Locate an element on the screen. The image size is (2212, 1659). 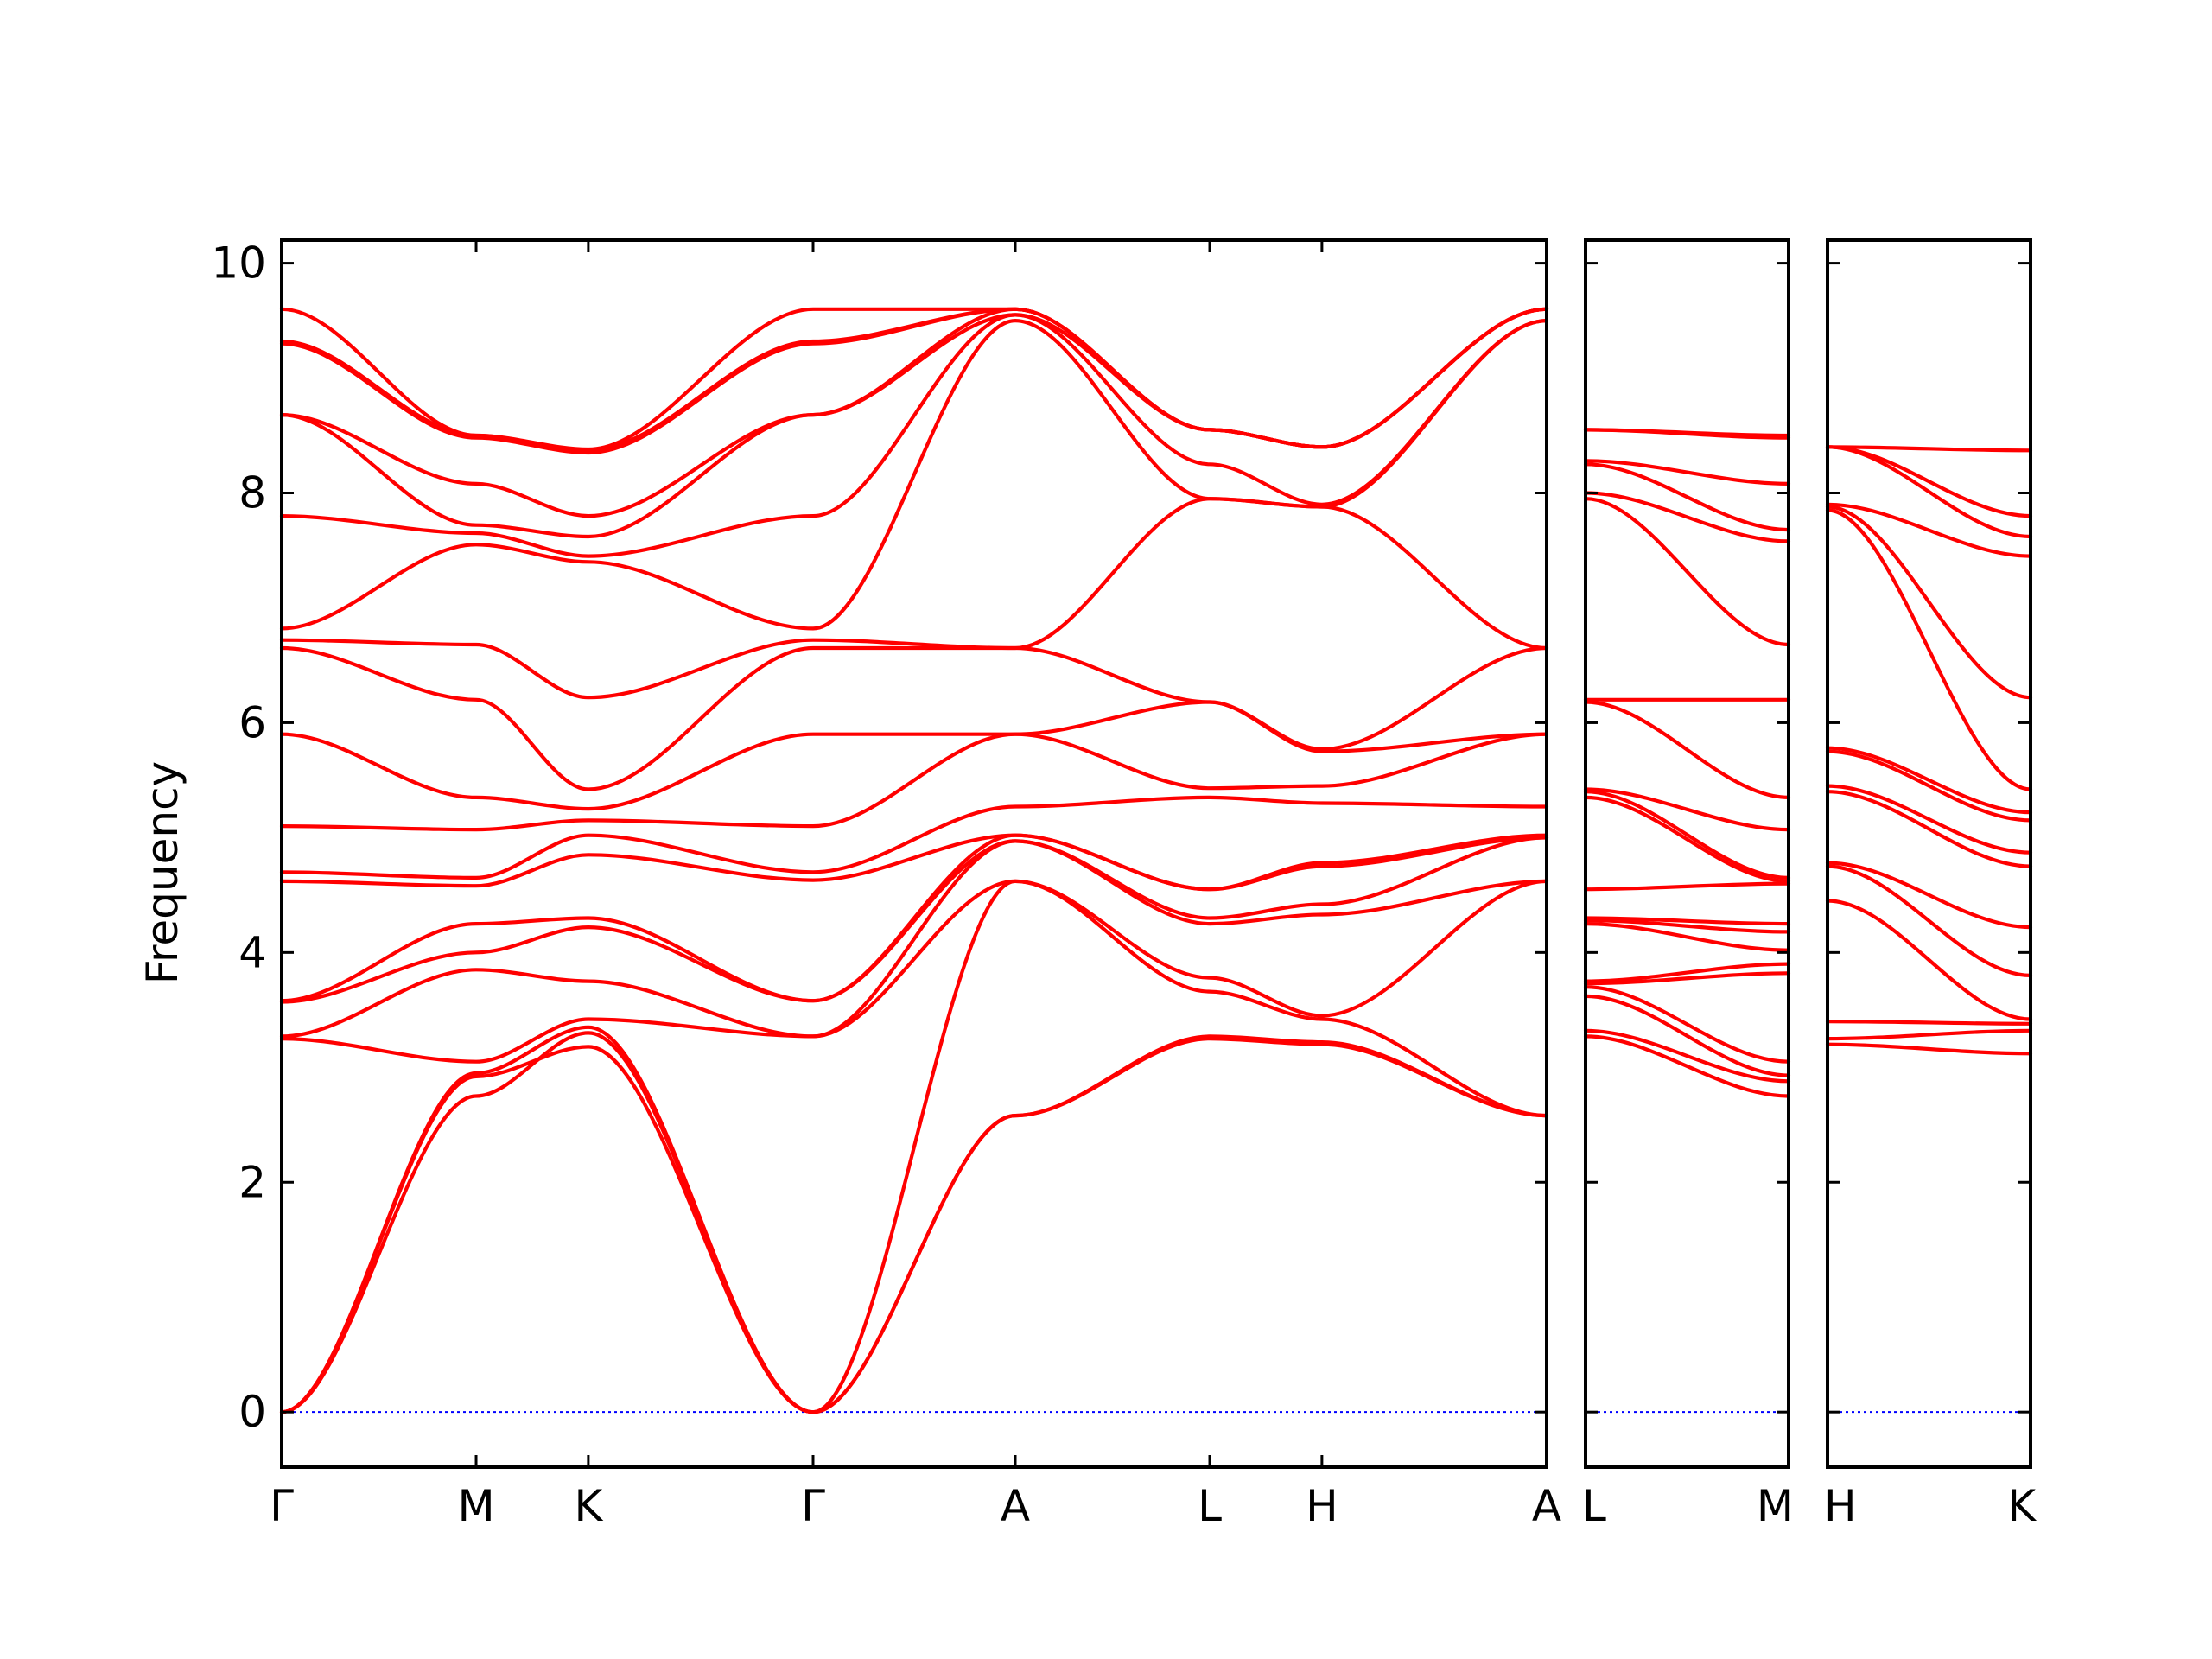
y-tick-label: 6 is located at coordinates (252, 722).